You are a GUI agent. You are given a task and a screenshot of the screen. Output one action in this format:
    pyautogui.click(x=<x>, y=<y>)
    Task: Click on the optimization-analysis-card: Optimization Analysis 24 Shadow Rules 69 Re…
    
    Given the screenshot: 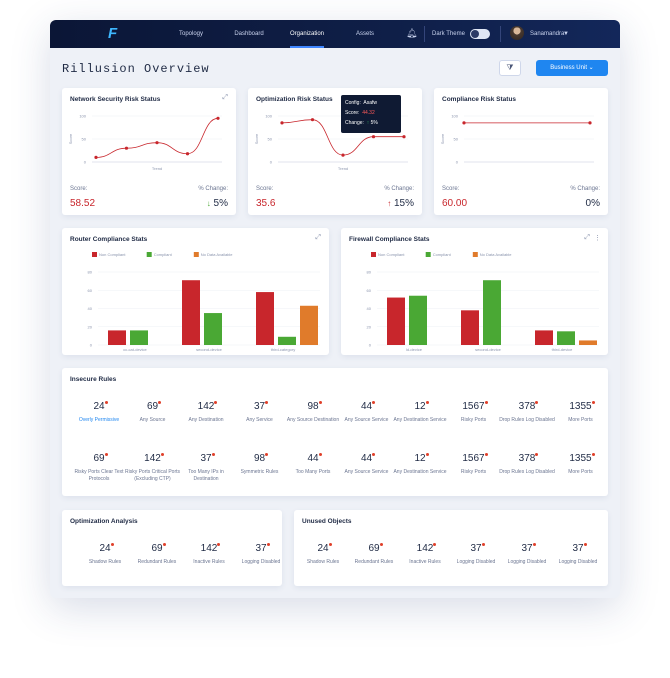 What is the action you would take?
    pyautogui.click(x=172, y=548)
    